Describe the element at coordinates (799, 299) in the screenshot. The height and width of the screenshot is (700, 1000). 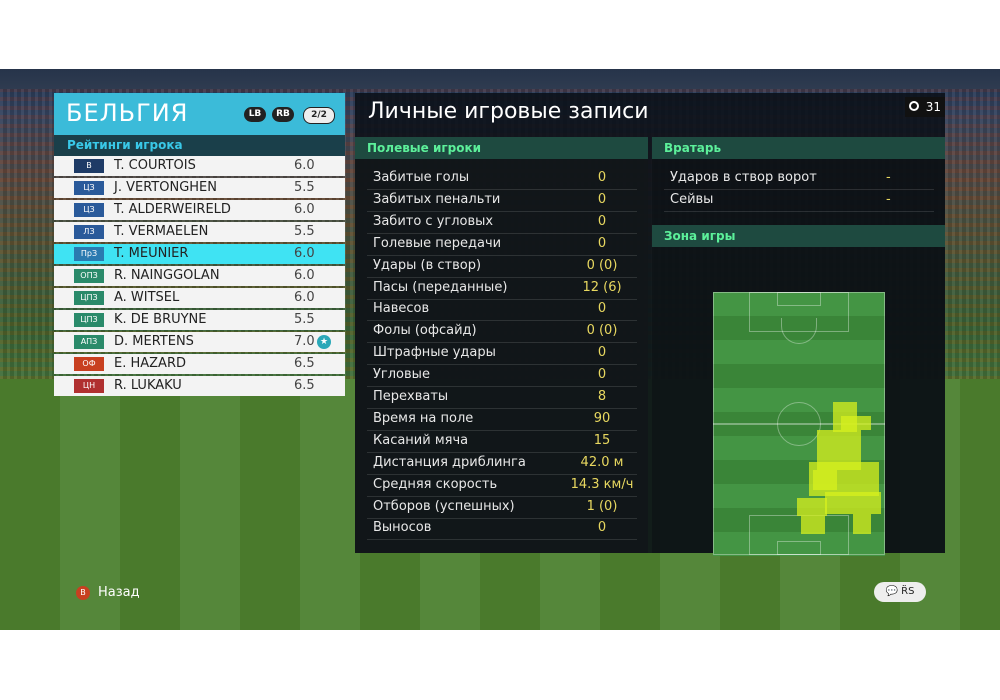
I see `top-goal-area` at that location.